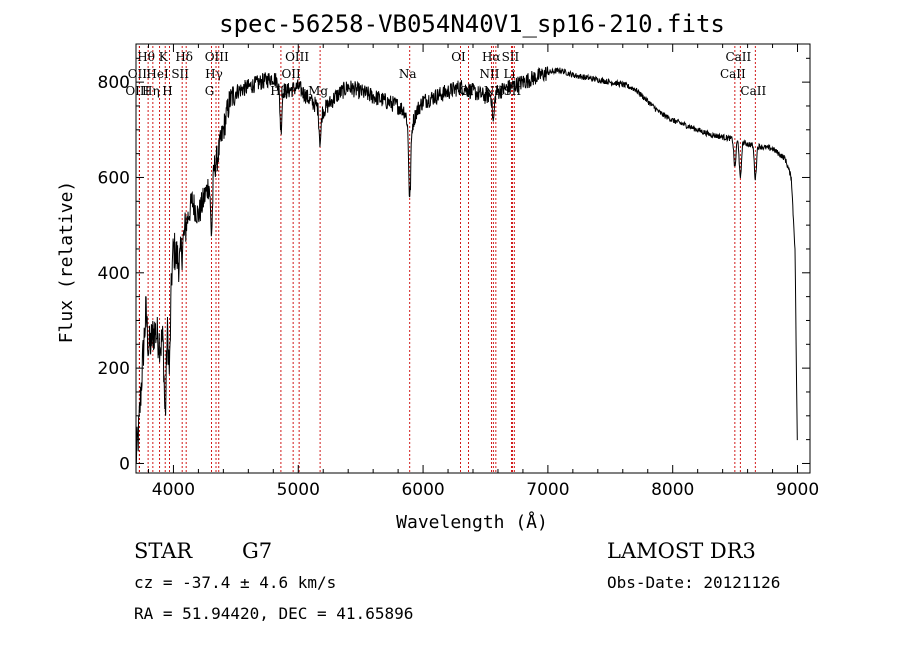 The height and width of the screenshot is (649, 900). I want to click on velocity-text: cz = -37.4 ± 4.6 km/s, so click(235, 582).